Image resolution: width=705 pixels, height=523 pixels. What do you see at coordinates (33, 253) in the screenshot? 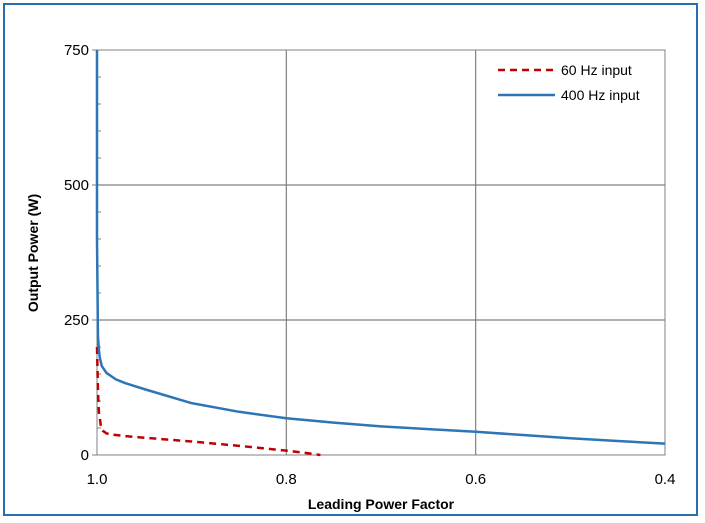
I see `y-axis-title: Output Power (W)` at bounding box center [33, 253].